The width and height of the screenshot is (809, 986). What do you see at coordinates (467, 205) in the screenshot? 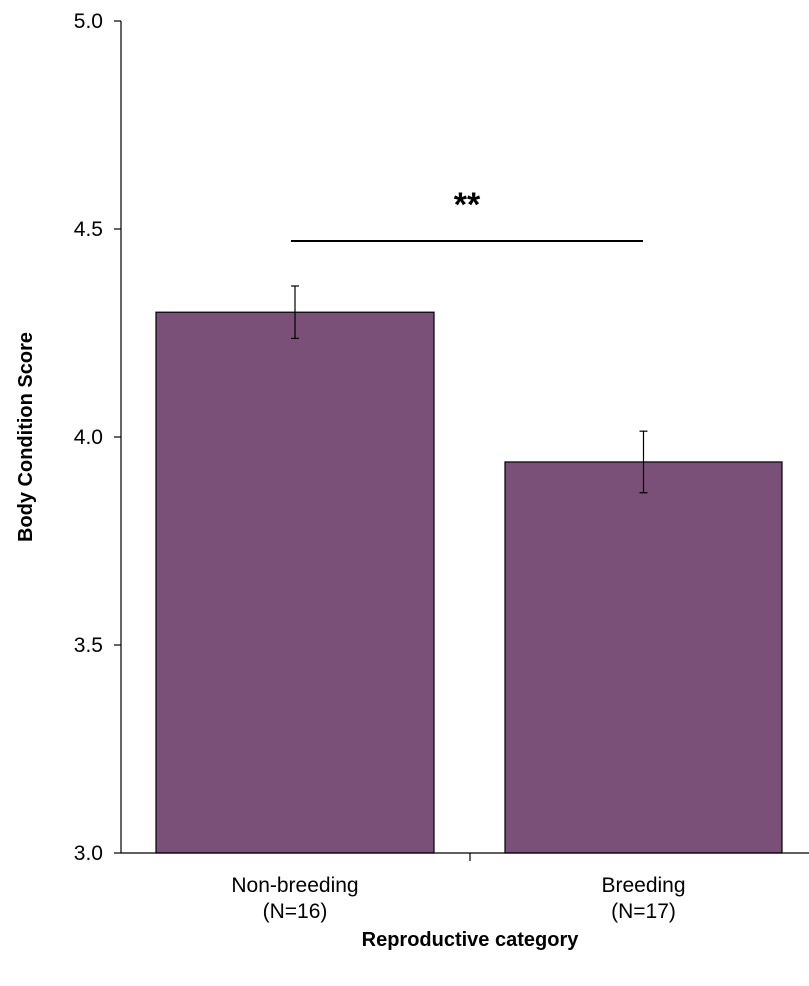
I see `significance-label: **` at bounding box center [467, 205].